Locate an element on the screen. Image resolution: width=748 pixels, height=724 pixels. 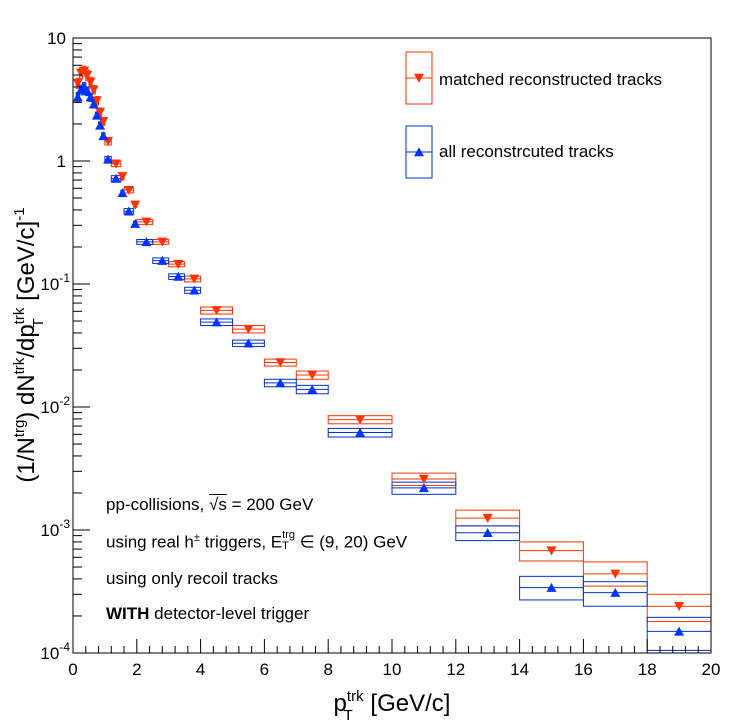
x-tick-label: 18 is located at coordinates (647, 669).